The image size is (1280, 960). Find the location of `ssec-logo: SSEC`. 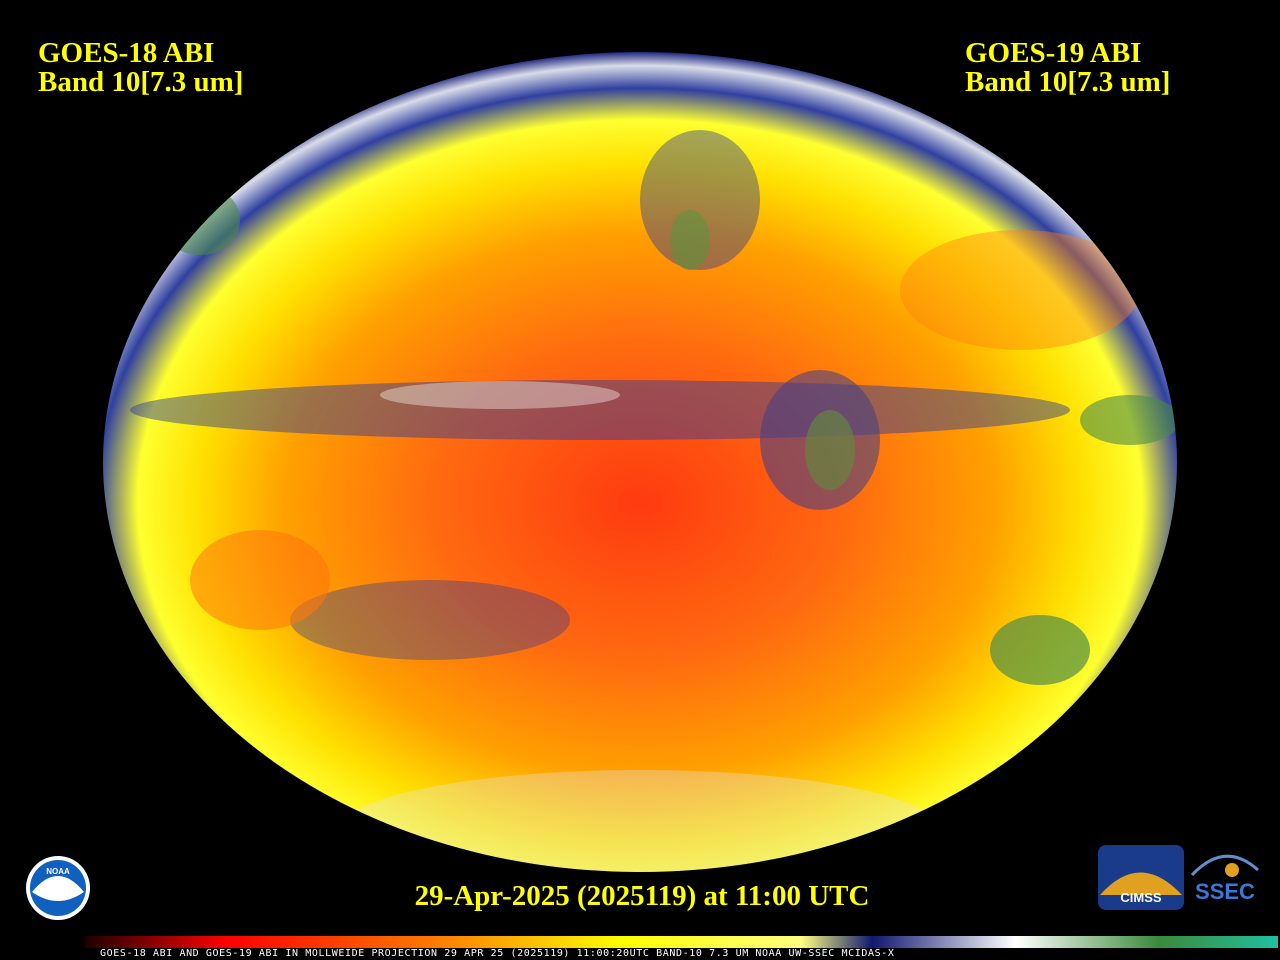

ssec-logo: SSEC is located at coordinates (1225, 879).